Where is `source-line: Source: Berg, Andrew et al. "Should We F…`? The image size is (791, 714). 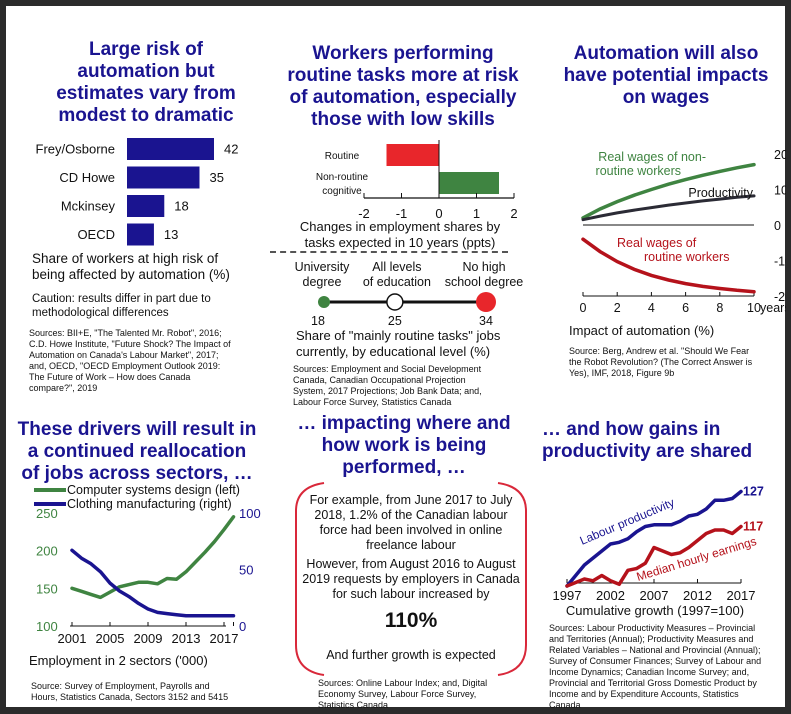
source-line: Source: Berg, Andrew et al. "Should We F… is located at coordinates (659, 351).